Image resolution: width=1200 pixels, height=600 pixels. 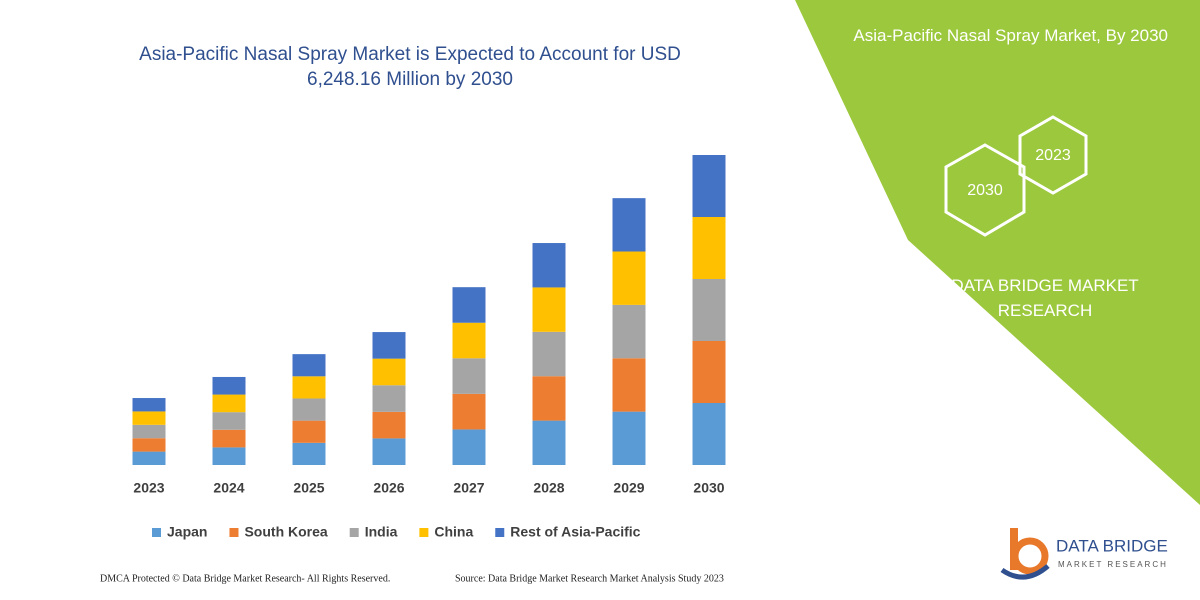 What do you see at coordinates (1010, 35) in the screenshot?
I see `side-title: Asia-Pacific Nasal Spray Market, By 2030` at bounding box center [1010, 35].